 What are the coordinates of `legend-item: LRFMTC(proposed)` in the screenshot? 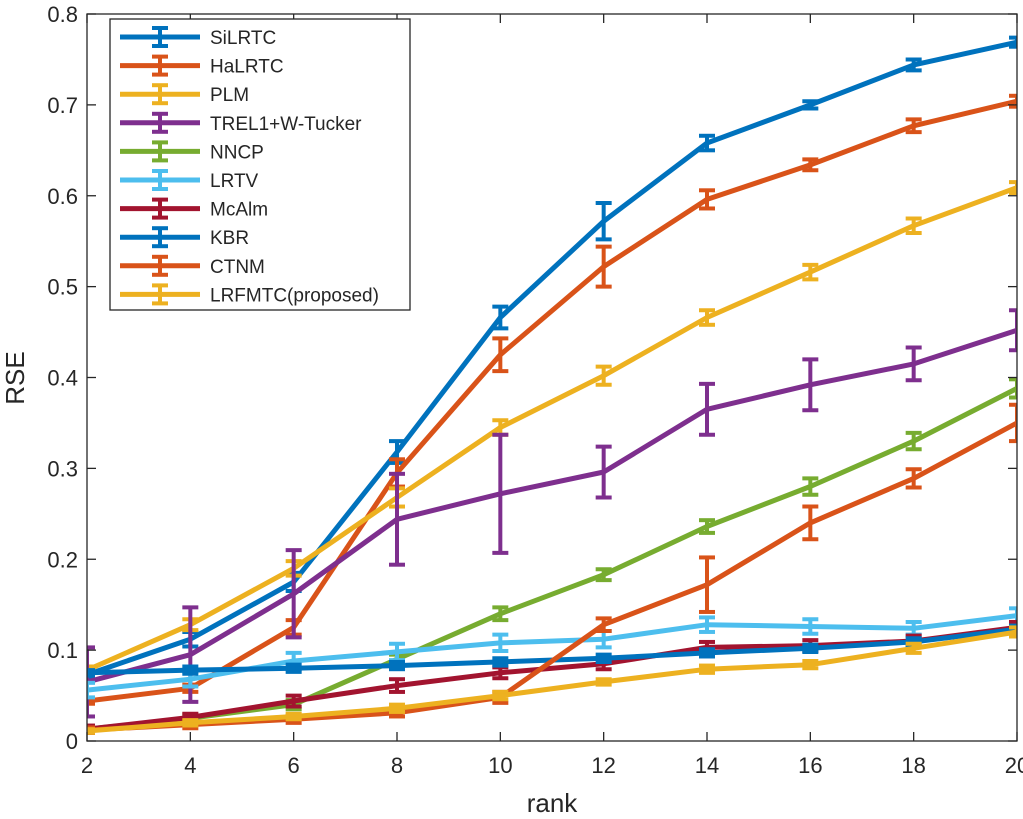 It's located at (249, 294).